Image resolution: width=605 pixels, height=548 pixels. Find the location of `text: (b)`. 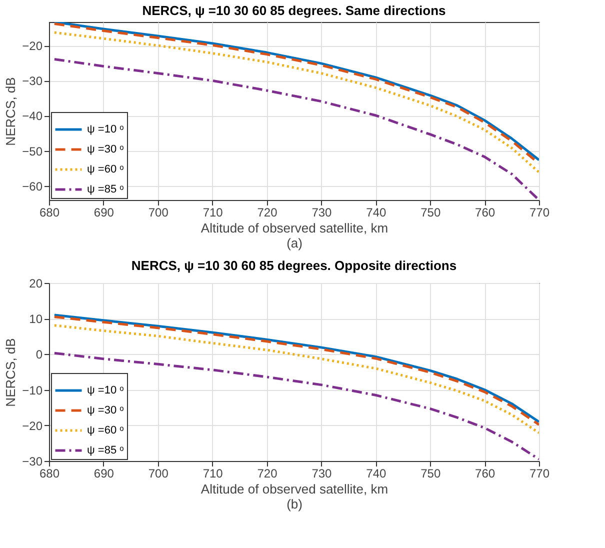

text: (b) is located at coordinates (294, 504).